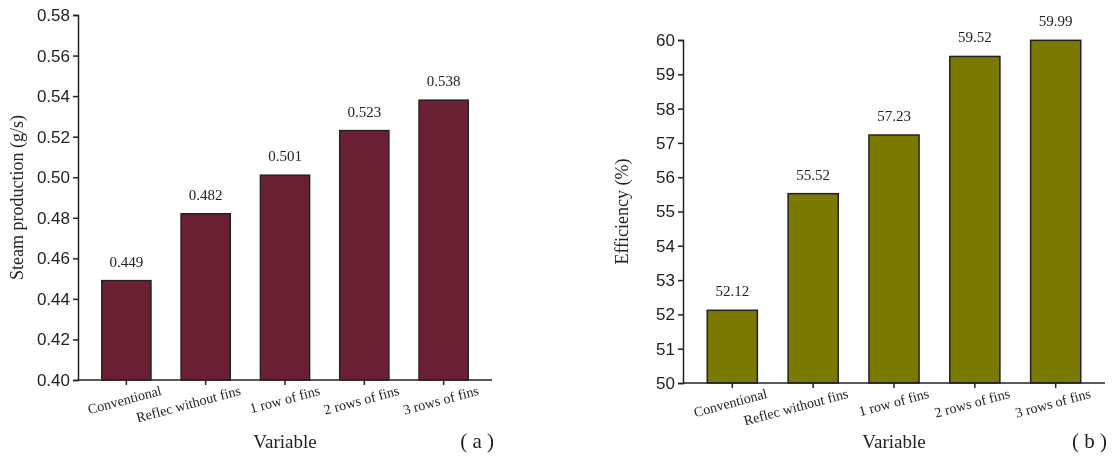 Image resolution: width=1118 pixels, height=459 pixels. I want to click on y-tick-label: 59, so click(665, 75).